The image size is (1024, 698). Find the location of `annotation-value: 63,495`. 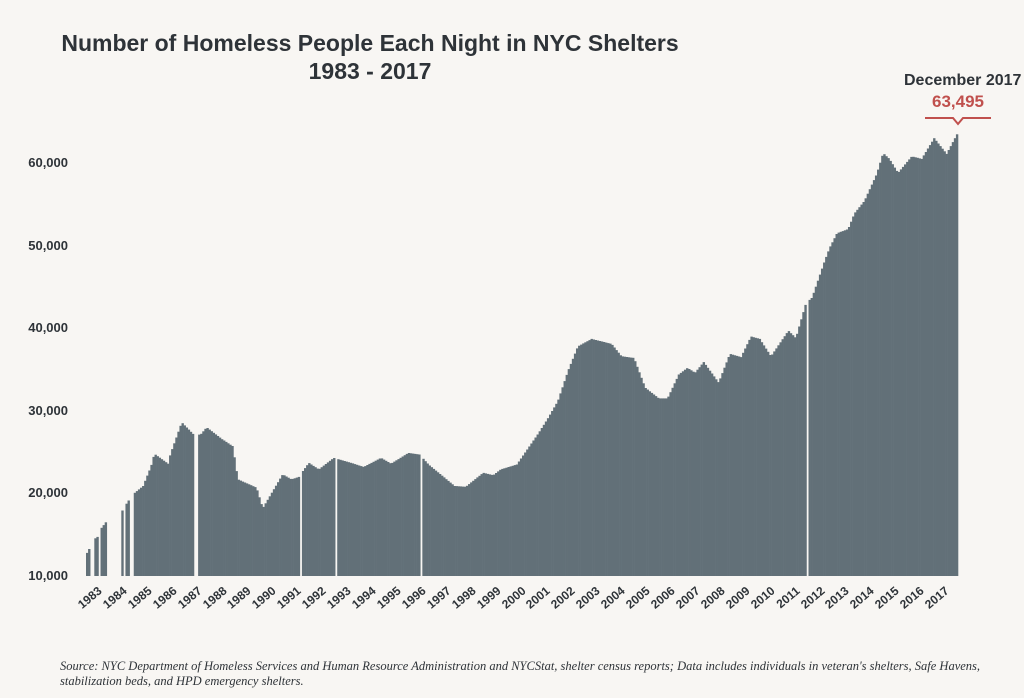

annotation-value: 63,495 is located at coordinates (958, 101).